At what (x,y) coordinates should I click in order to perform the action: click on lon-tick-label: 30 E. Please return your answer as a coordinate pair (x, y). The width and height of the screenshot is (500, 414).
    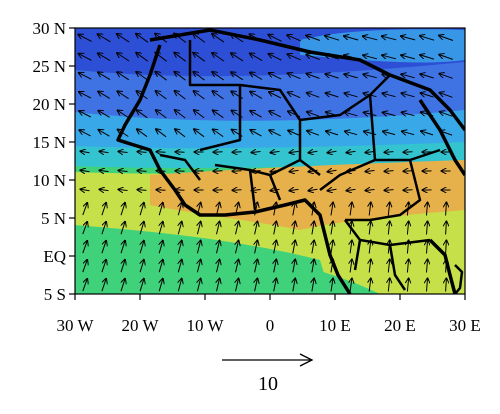
    Looking at the image, I should click on (465, 325).